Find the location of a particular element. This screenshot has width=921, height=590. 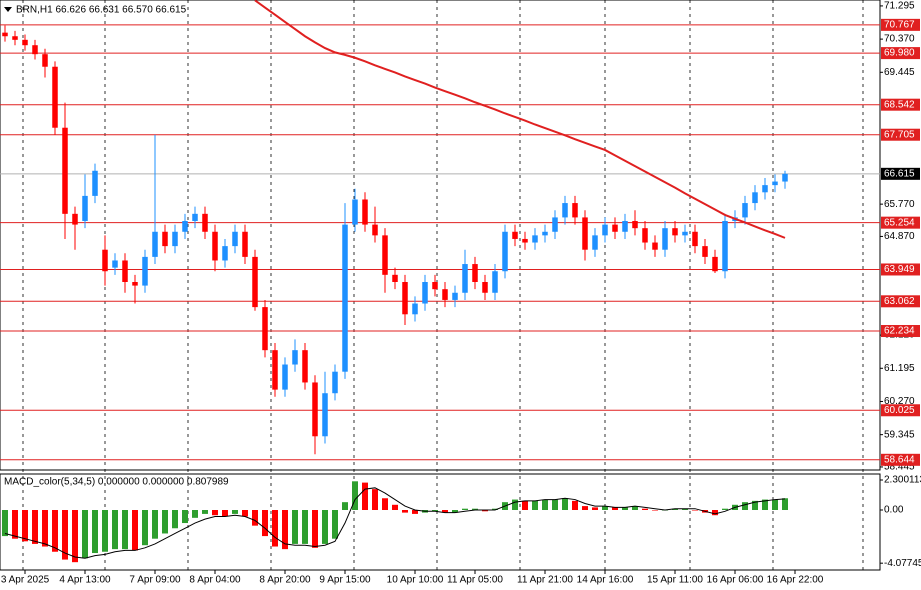

x-tick-label: 16 Apr 22:00 is located at coordinates (795, 580).